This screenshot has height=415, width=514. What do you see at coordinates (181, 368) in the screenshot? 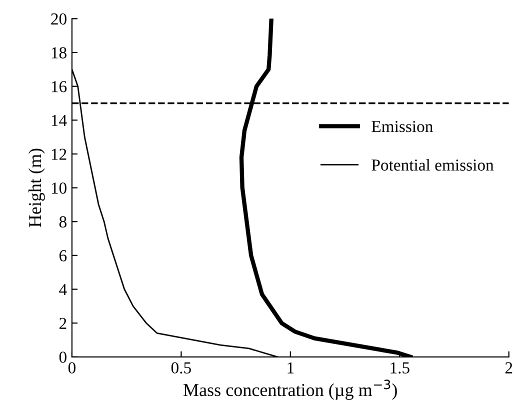
I see `x-tick-label: 0.5` at bounding box center [181, 368].